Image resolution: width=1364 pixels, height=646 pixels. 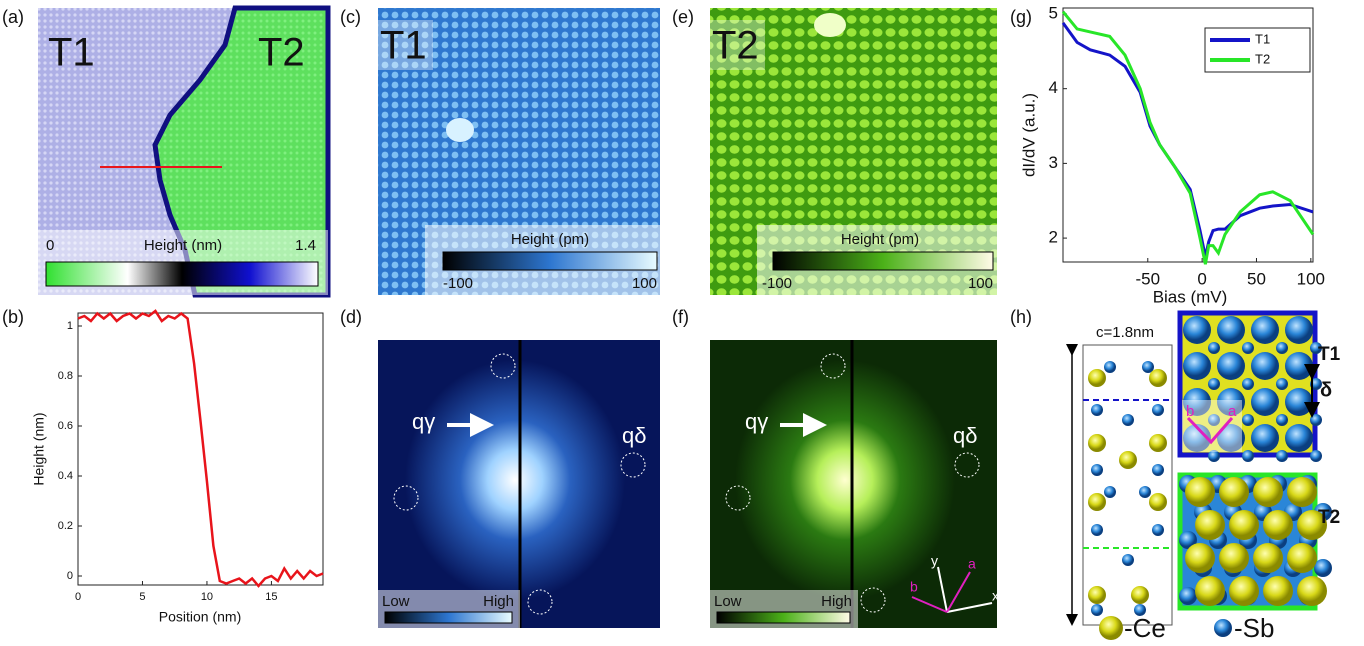 What do you see at coordinates (1145, 628) in the screenshot?
I see `atom-label: -Ce` at bounding box center [1145, 628].